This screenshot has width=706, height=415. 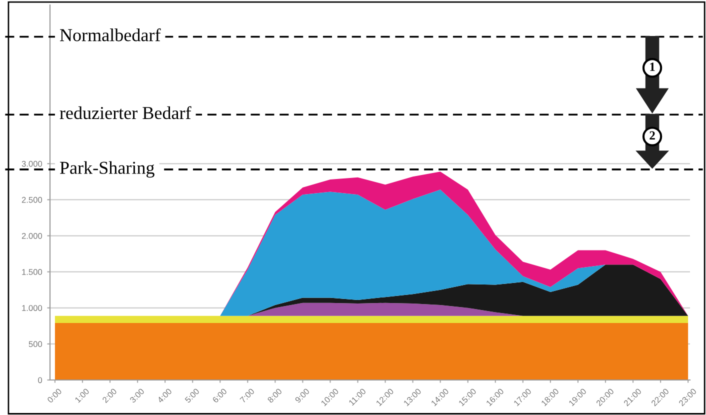 I want to click on y-tick-label: 1.000, so click(x=32, y=308).